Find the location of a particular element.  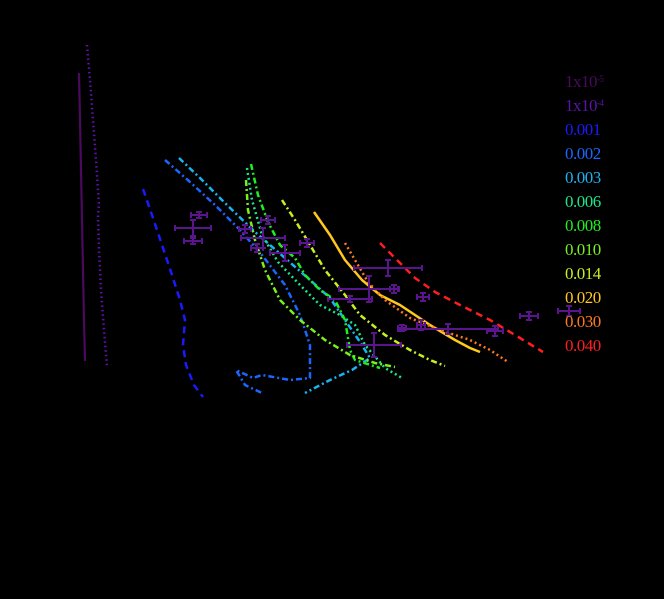

legend-item-1e-4: 1x10-4 is located at coordinates (612, 106).